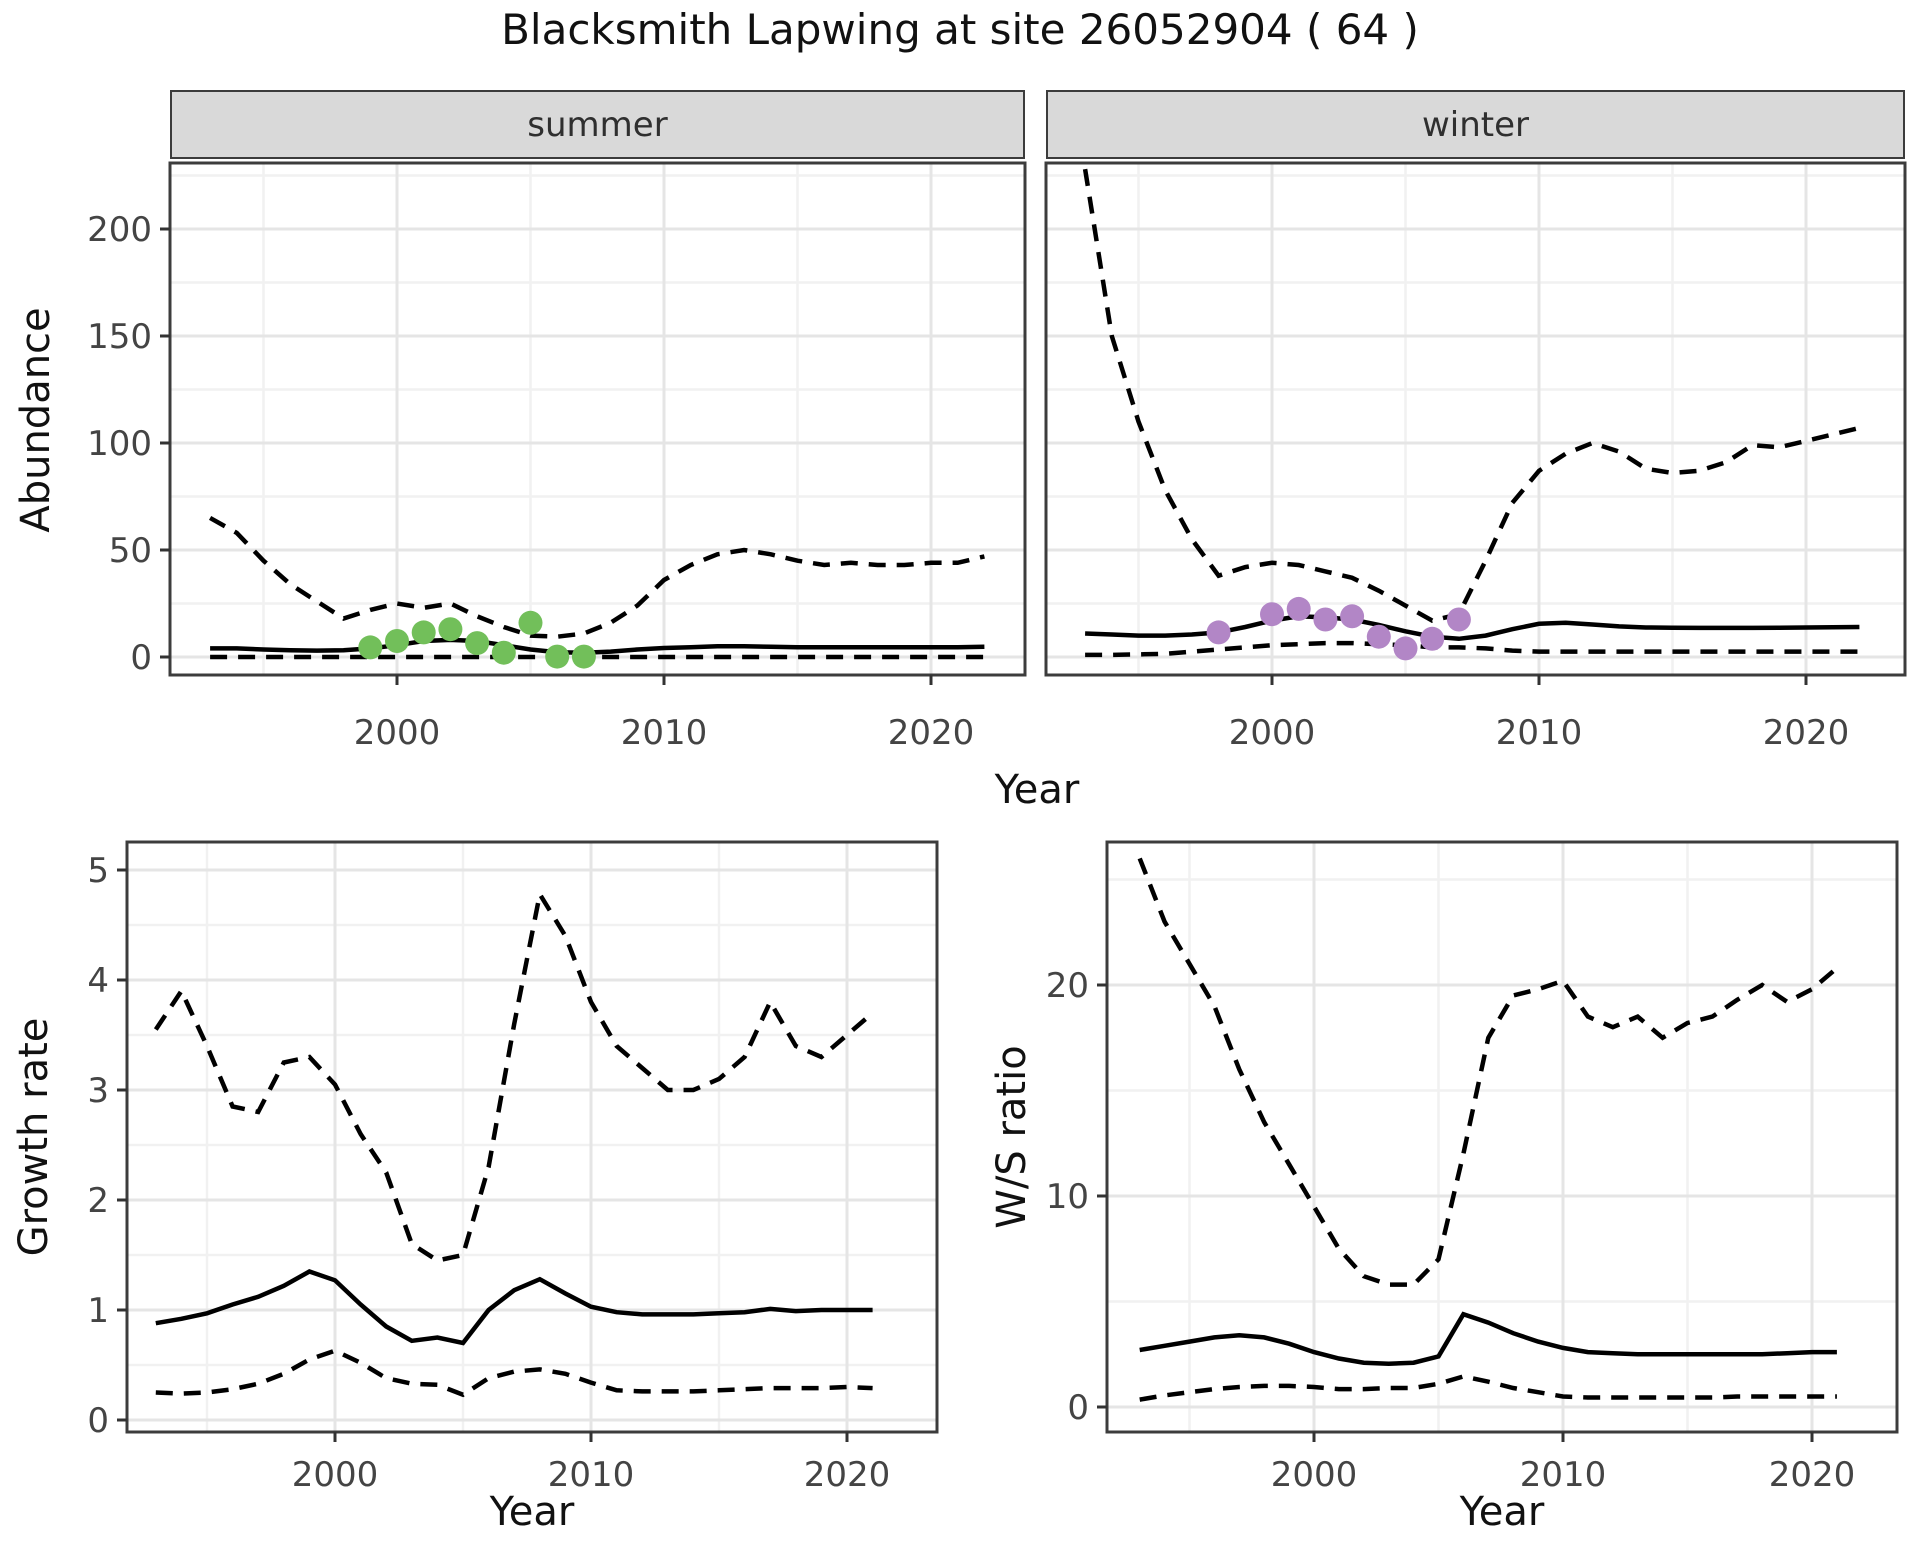  What do you see at coordinates (119, 337) in the screenshot?
I see `y-tick-label: 150` at bounding box center [119, 337].